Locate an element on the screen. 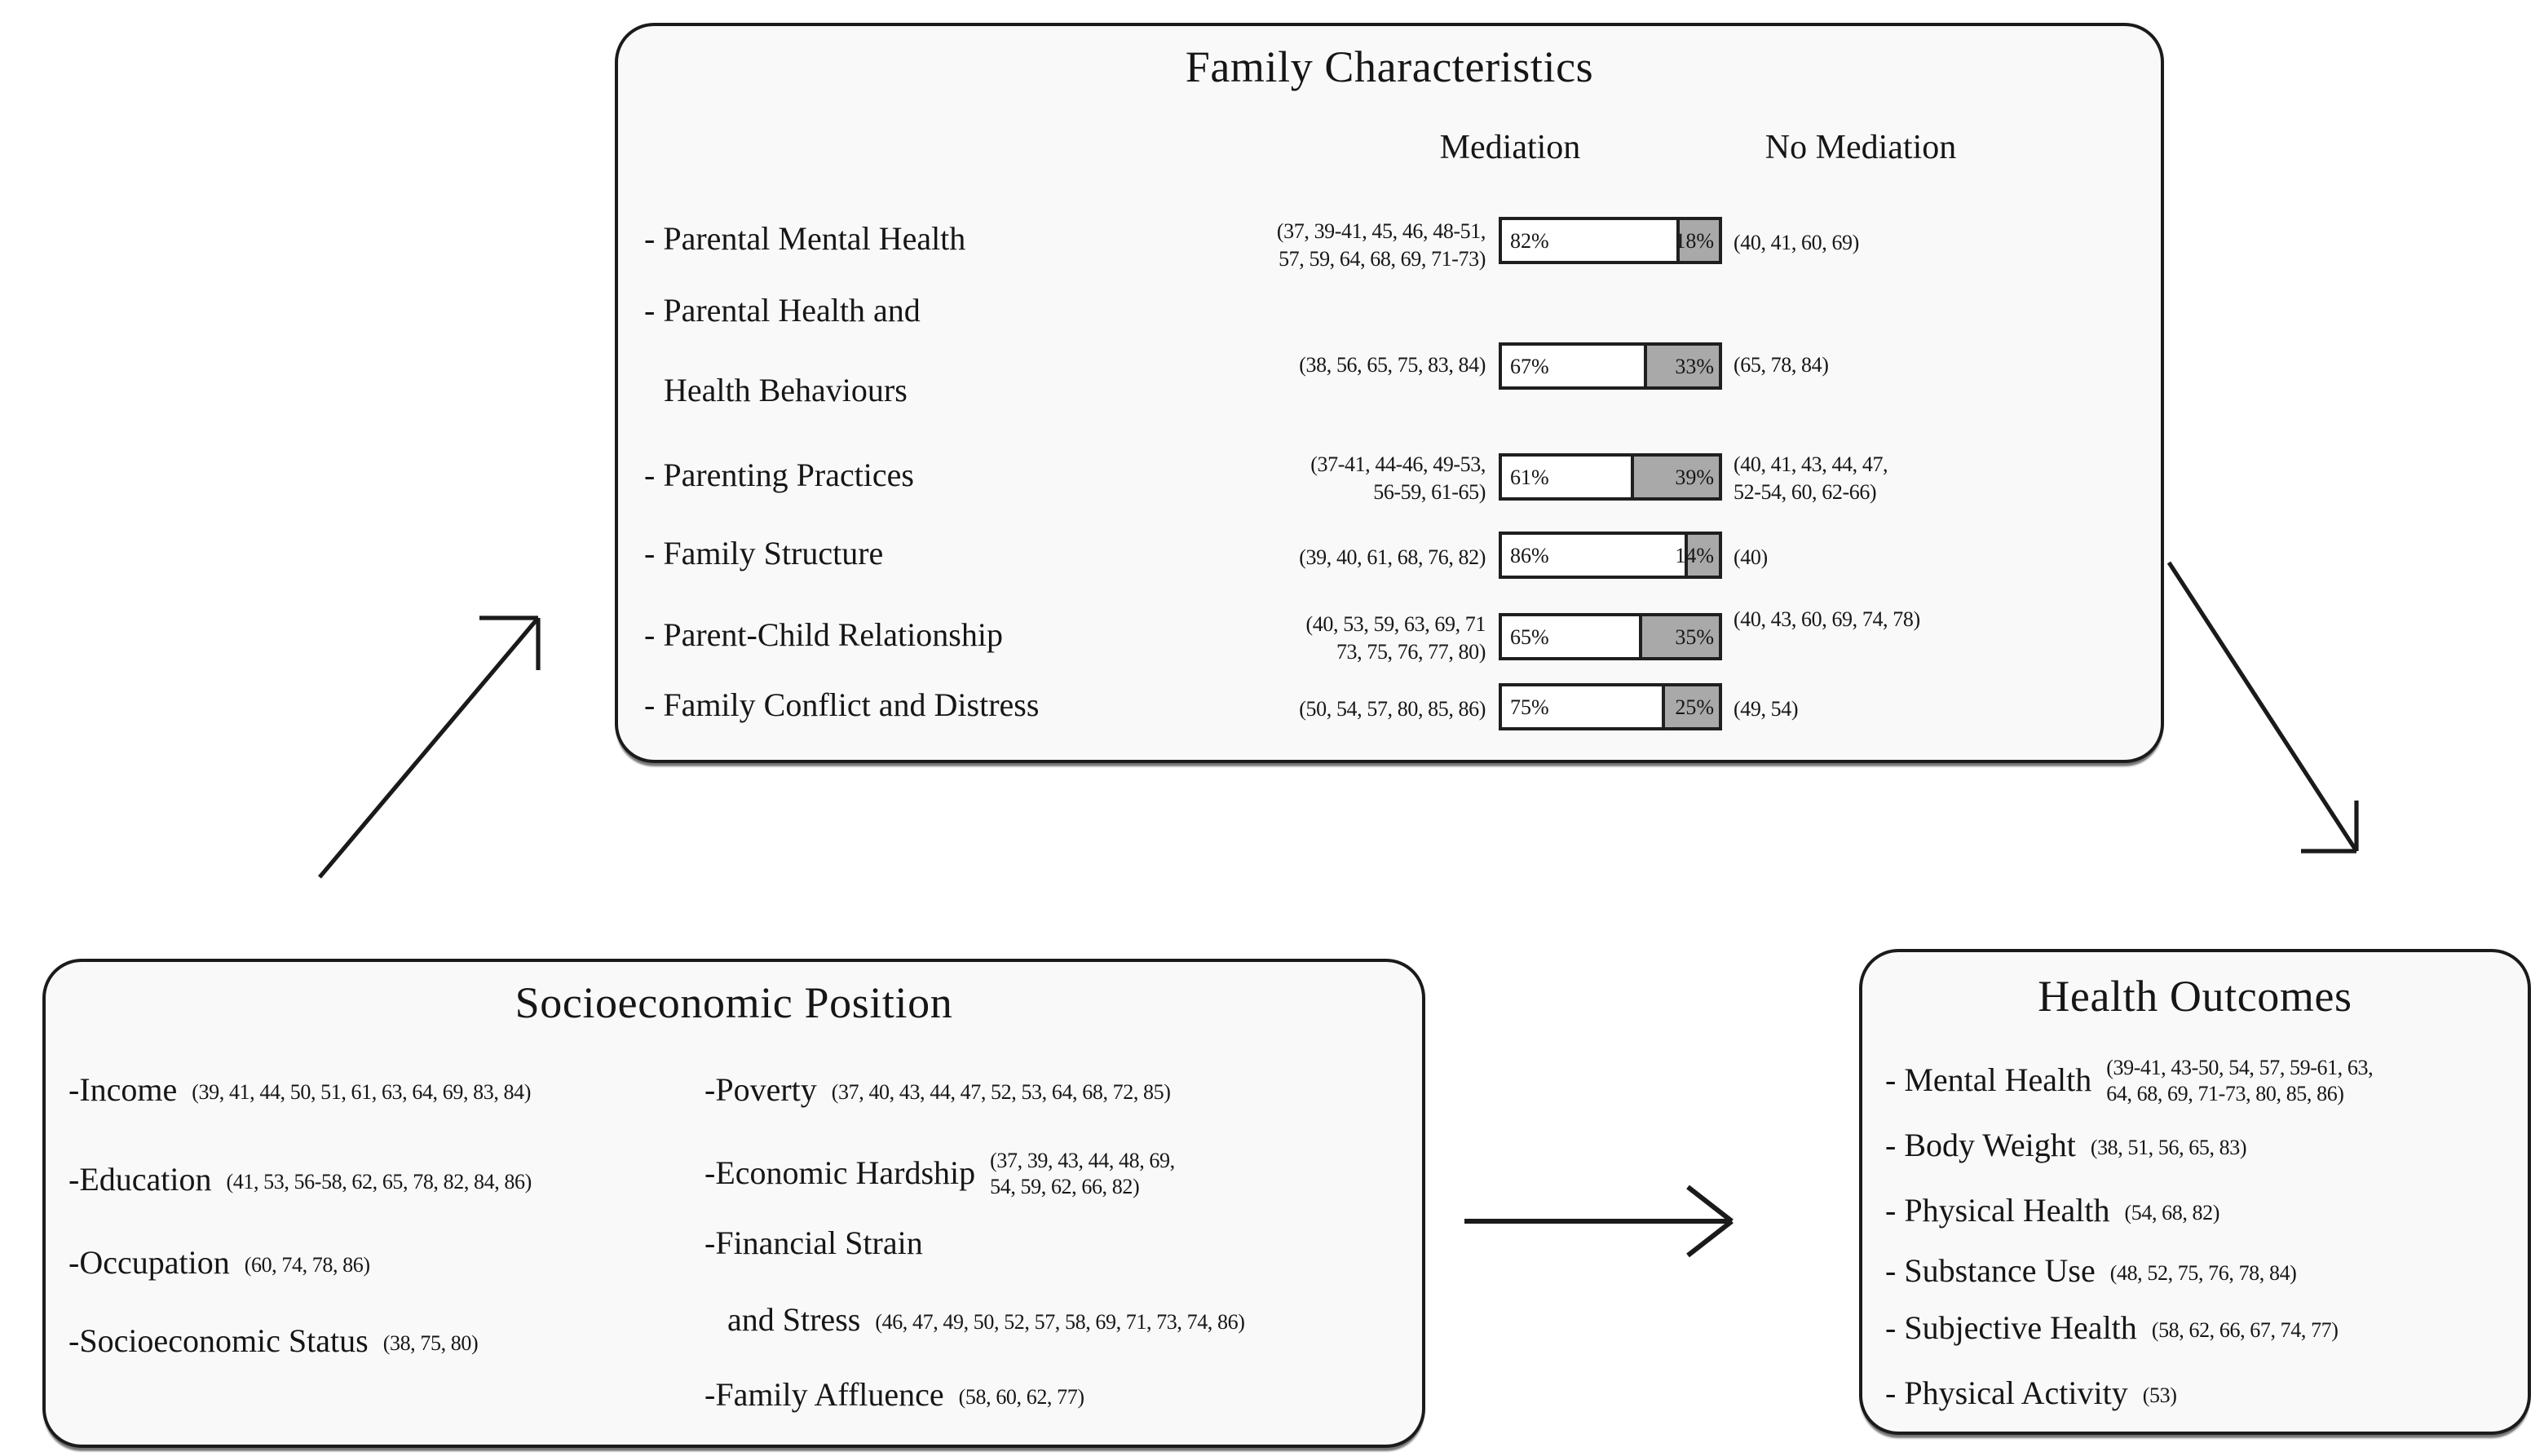  arrow-sep-to-family-icon is located at coordinates (429, 747).